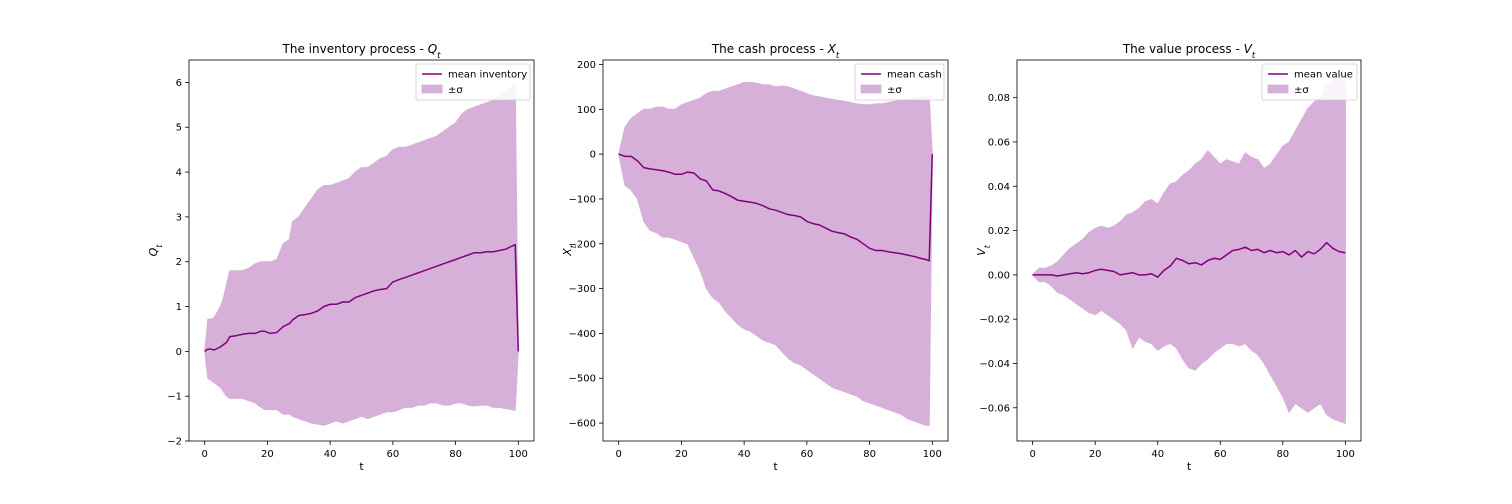 The width and height of the screenshot is (1512, 504). Describe the element at coordinates (999, 187) in the screenshot. I see `value-ytick-label: 0.04` at that location.